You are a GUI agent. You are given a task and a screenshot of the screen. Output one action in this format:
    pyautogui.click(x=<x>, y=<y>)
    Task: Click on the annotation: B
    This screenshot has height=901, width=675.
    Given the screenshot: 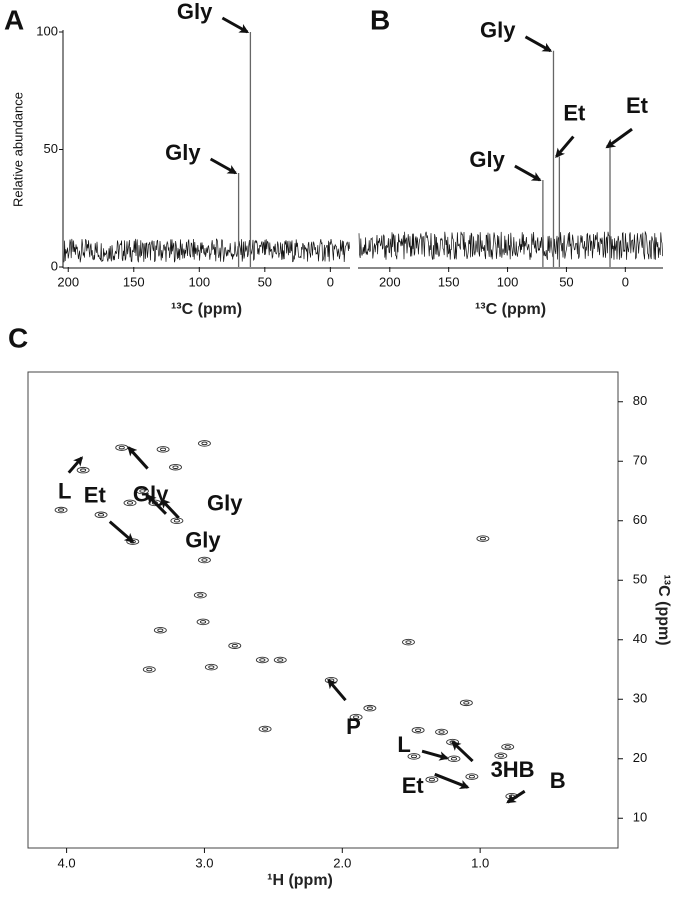 What is the action you would take?
    pyautogui.click(x=558, y=780)
    